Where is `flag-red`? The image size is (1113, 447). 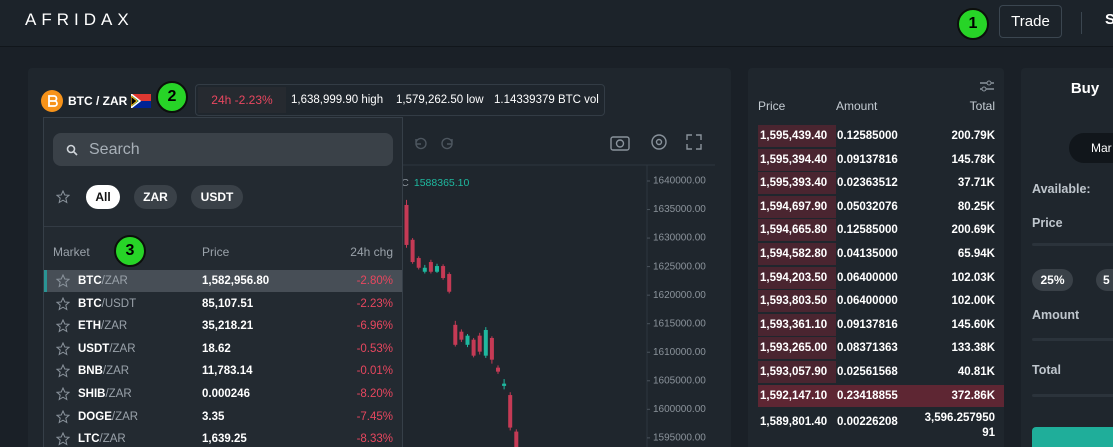 flag-red is located at coordinates (141, 97).